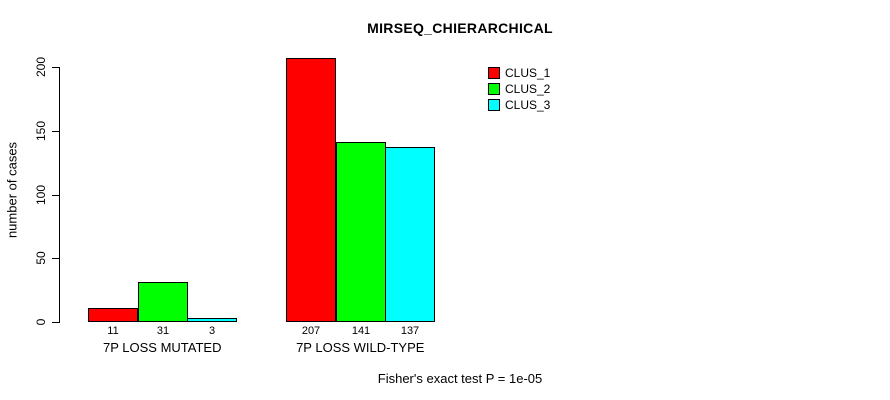  Describe the element at coordinates (460, 28) in the screenshot. I see `chart-title: MIRSEQ_CHIERARCHICAL` at that location.